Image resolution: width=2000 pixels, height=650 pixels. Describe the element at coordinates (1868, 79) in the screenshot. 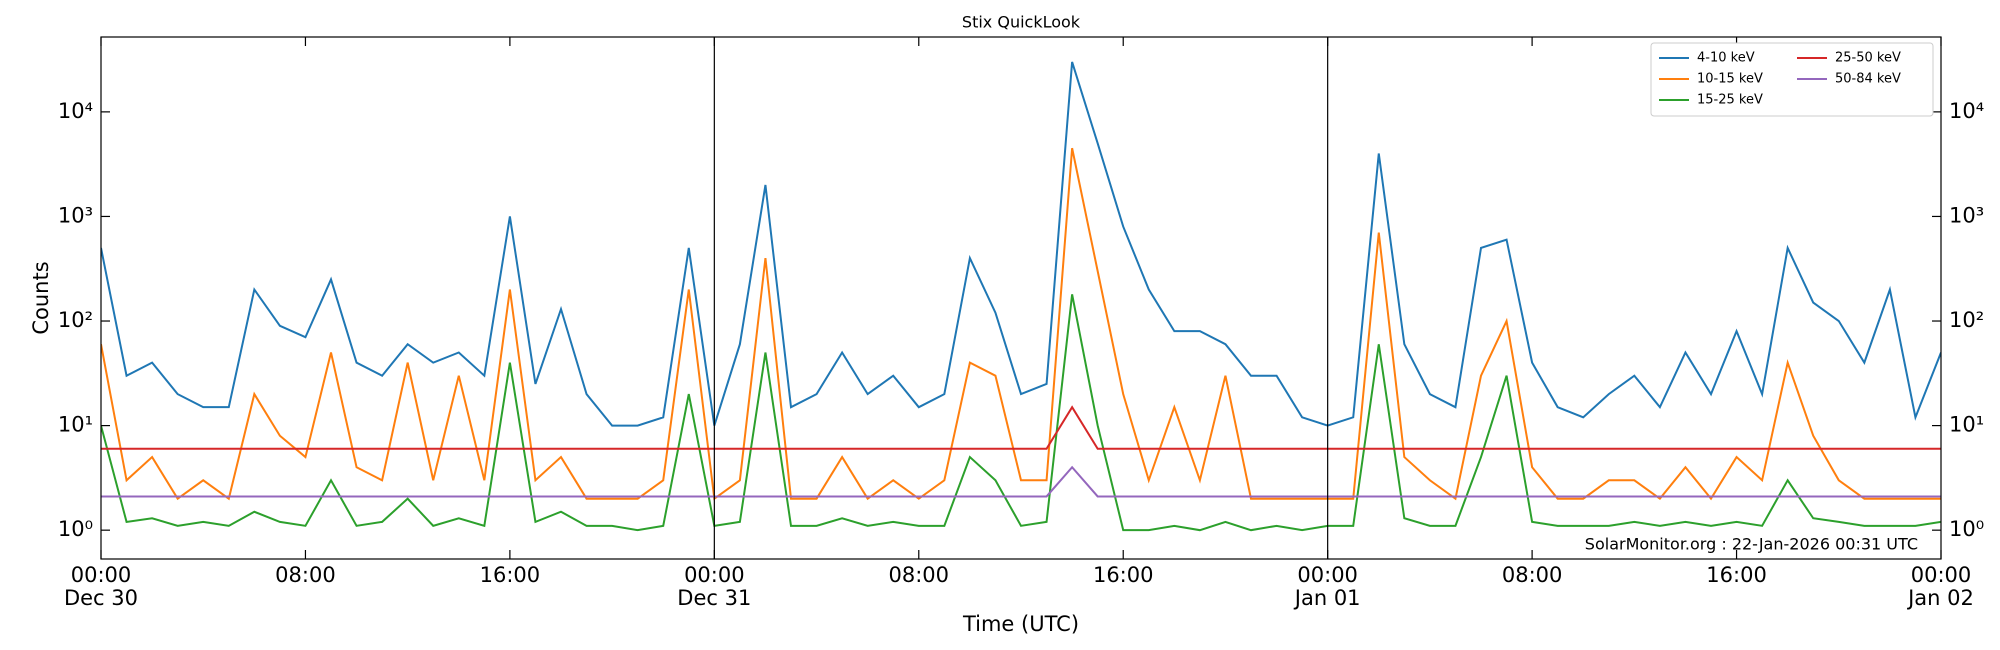

I see `legend-label: 50-84 keV` at that location.